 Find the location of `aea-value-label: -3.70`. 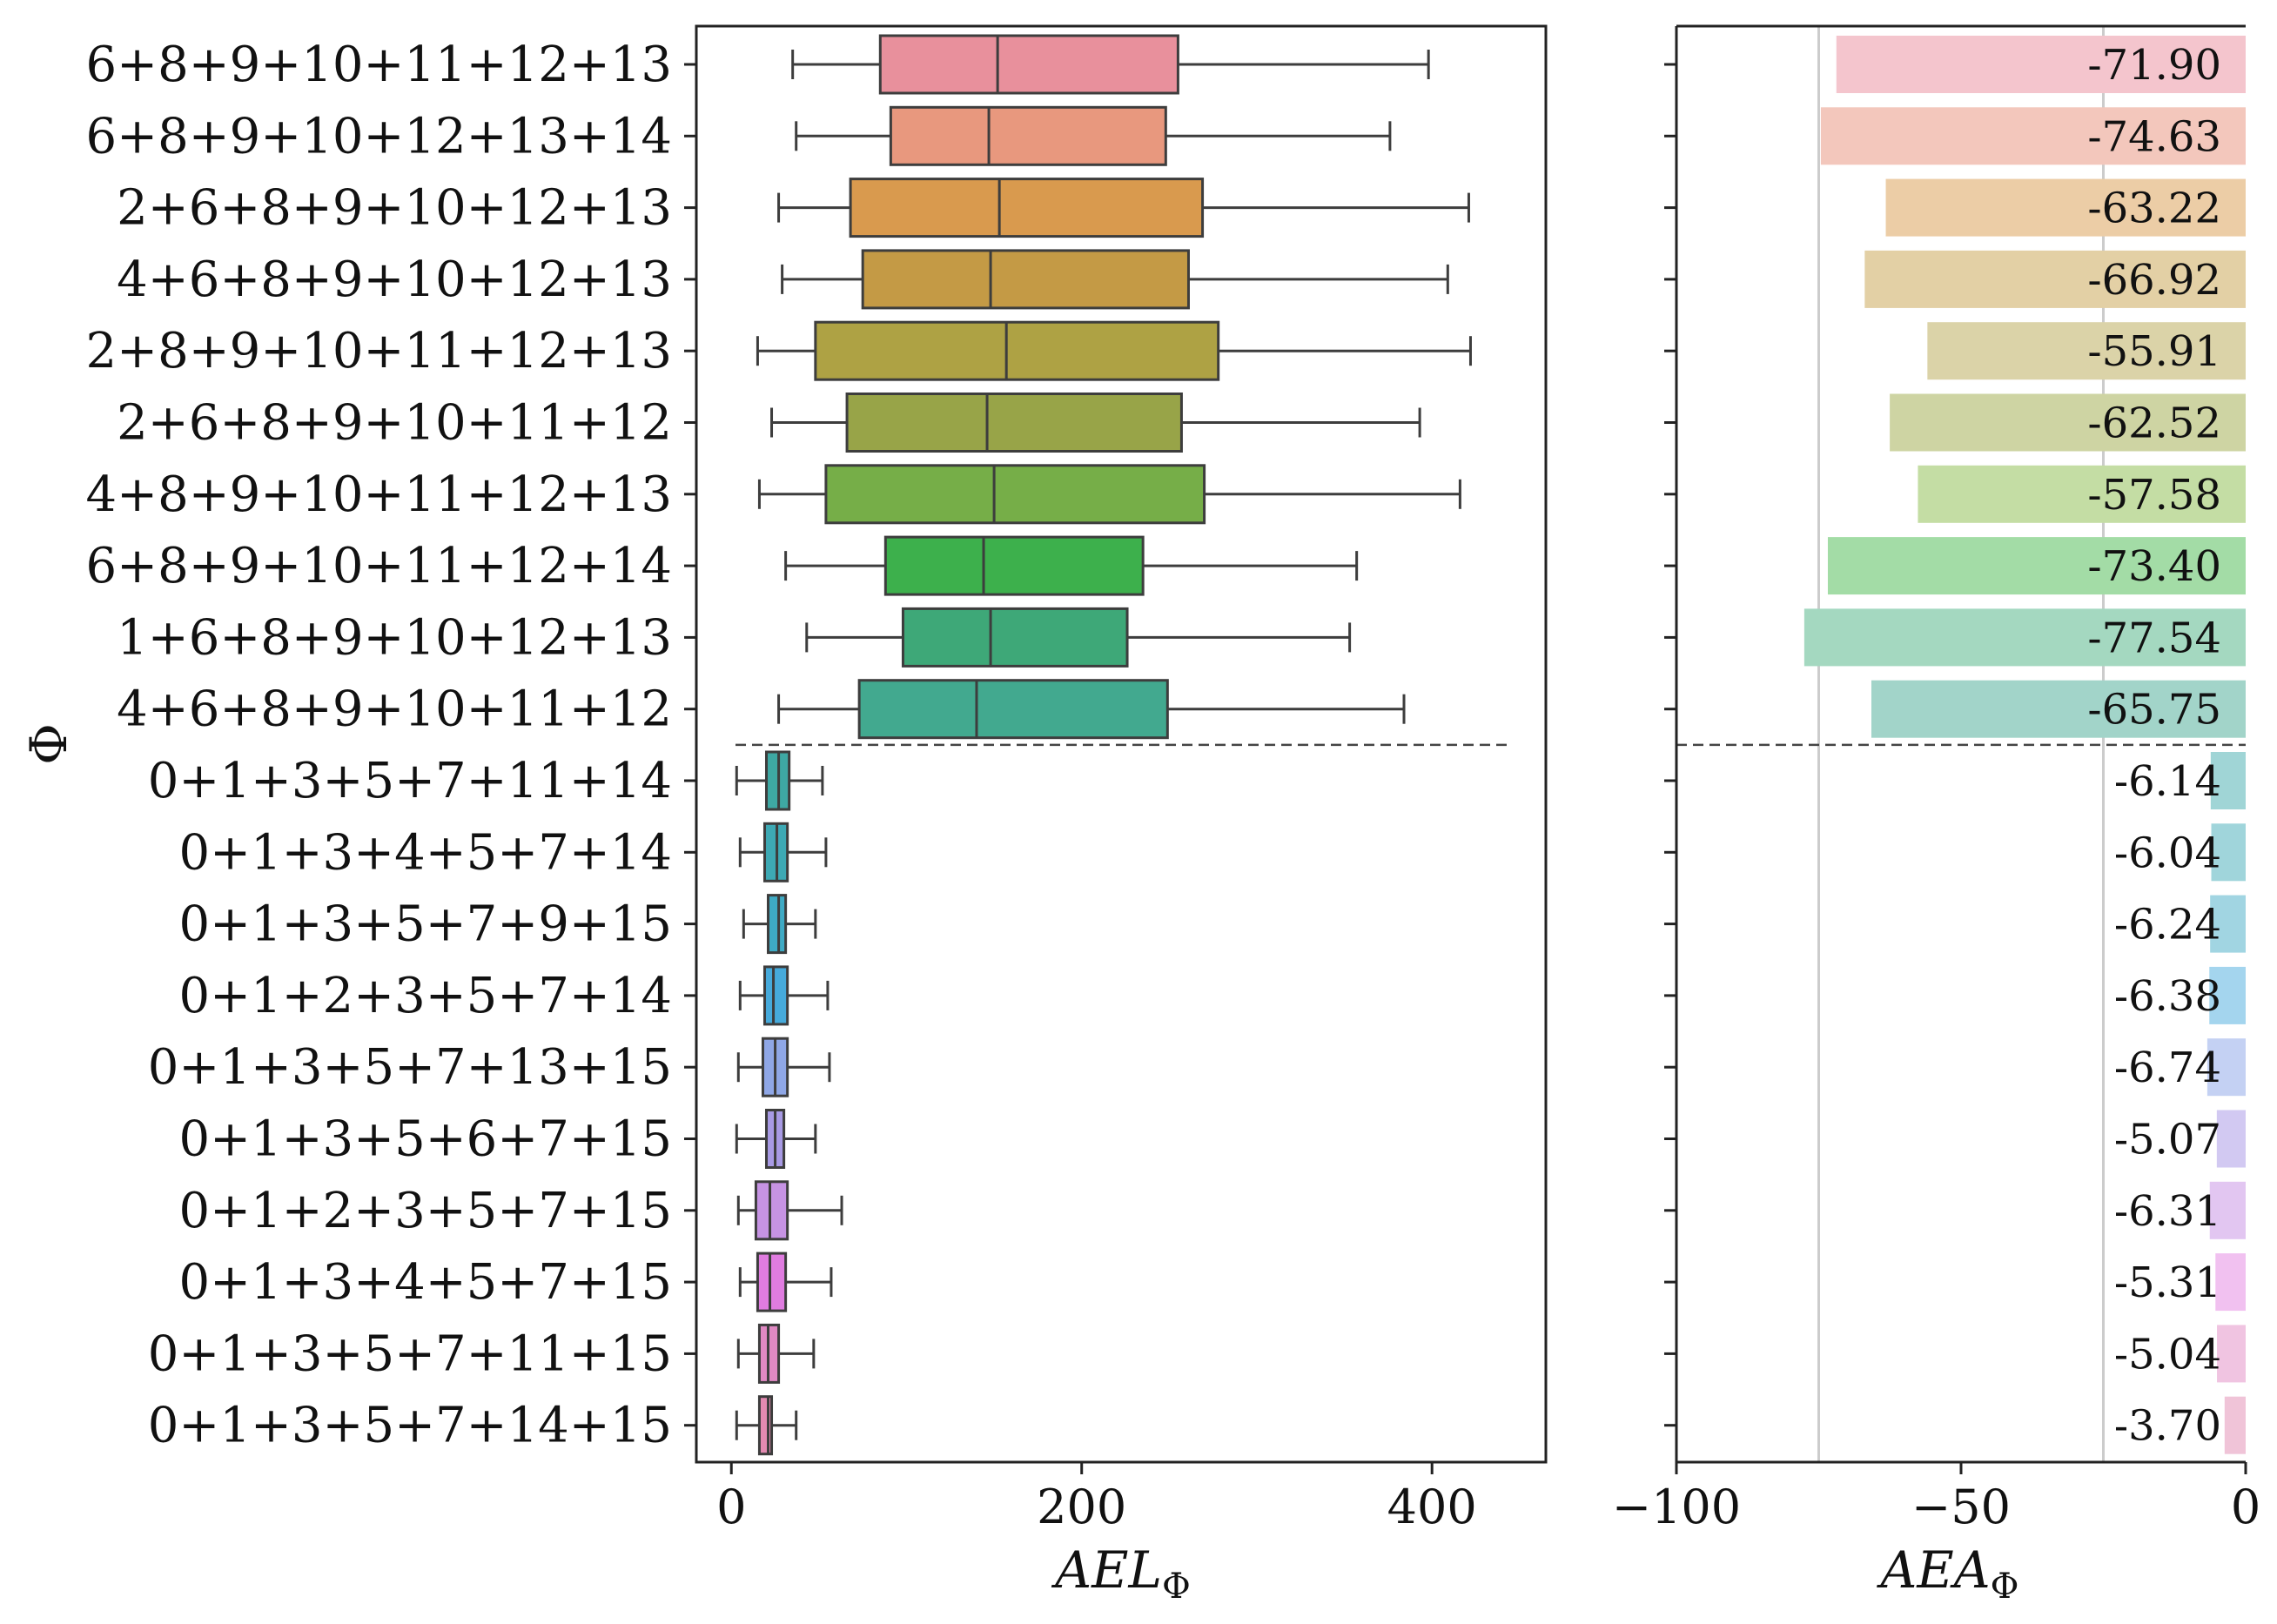

aea-value-label: -3.70 is located at coordinates (2167, 1426).